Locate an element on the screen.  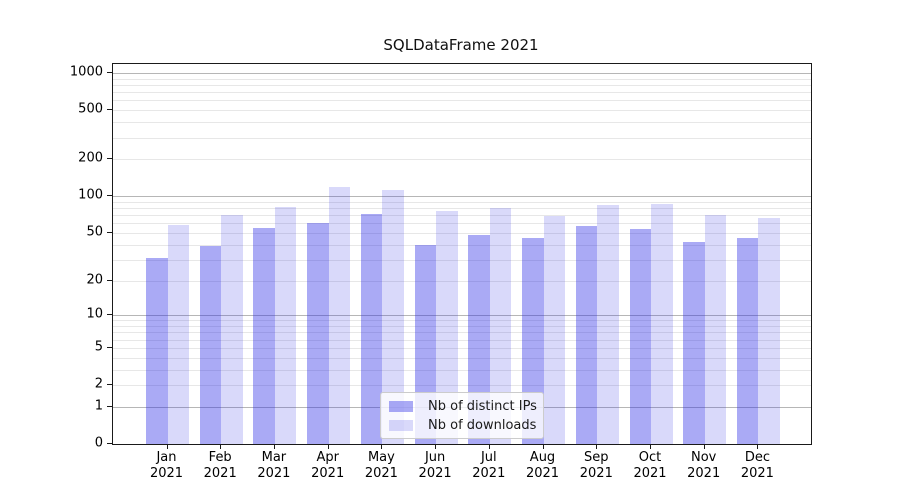
x-axis-tick-label: Sep 2021 is located at coordinates (596, 465).